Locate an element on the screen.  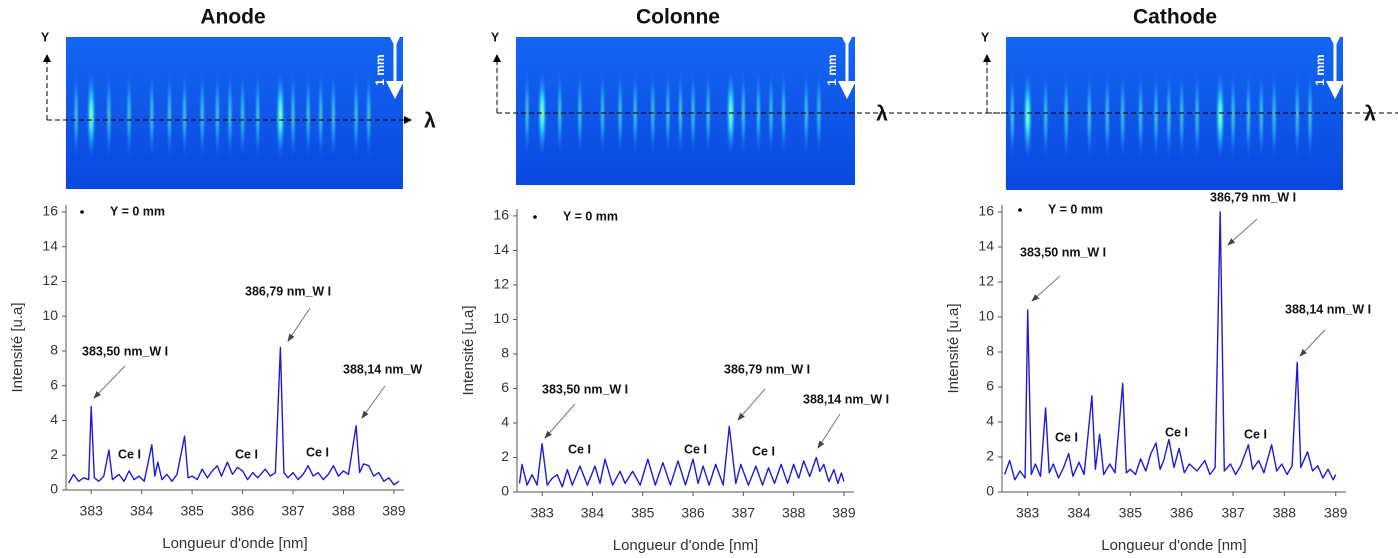
spectral-image is located at coordinates (234, 113).